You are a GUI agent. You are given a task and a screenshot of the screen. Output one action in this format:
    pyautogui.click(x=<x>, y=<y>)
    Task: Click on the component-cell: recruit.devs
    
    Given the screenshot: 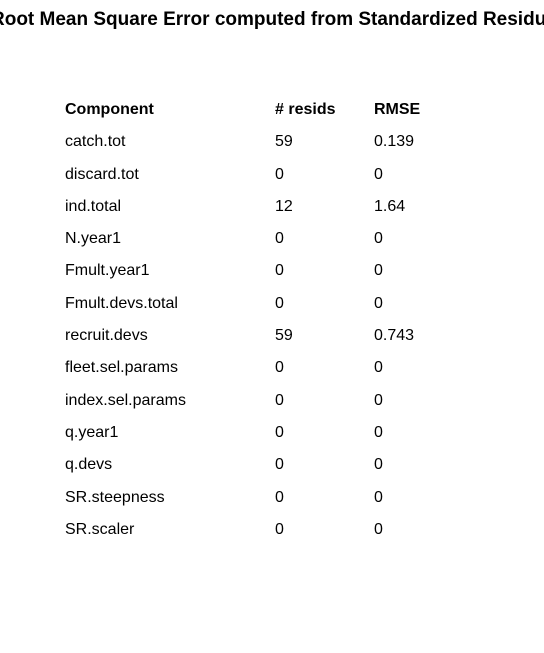 What is the action you would take?
    pyautogui.click(x=106, y=336)
    